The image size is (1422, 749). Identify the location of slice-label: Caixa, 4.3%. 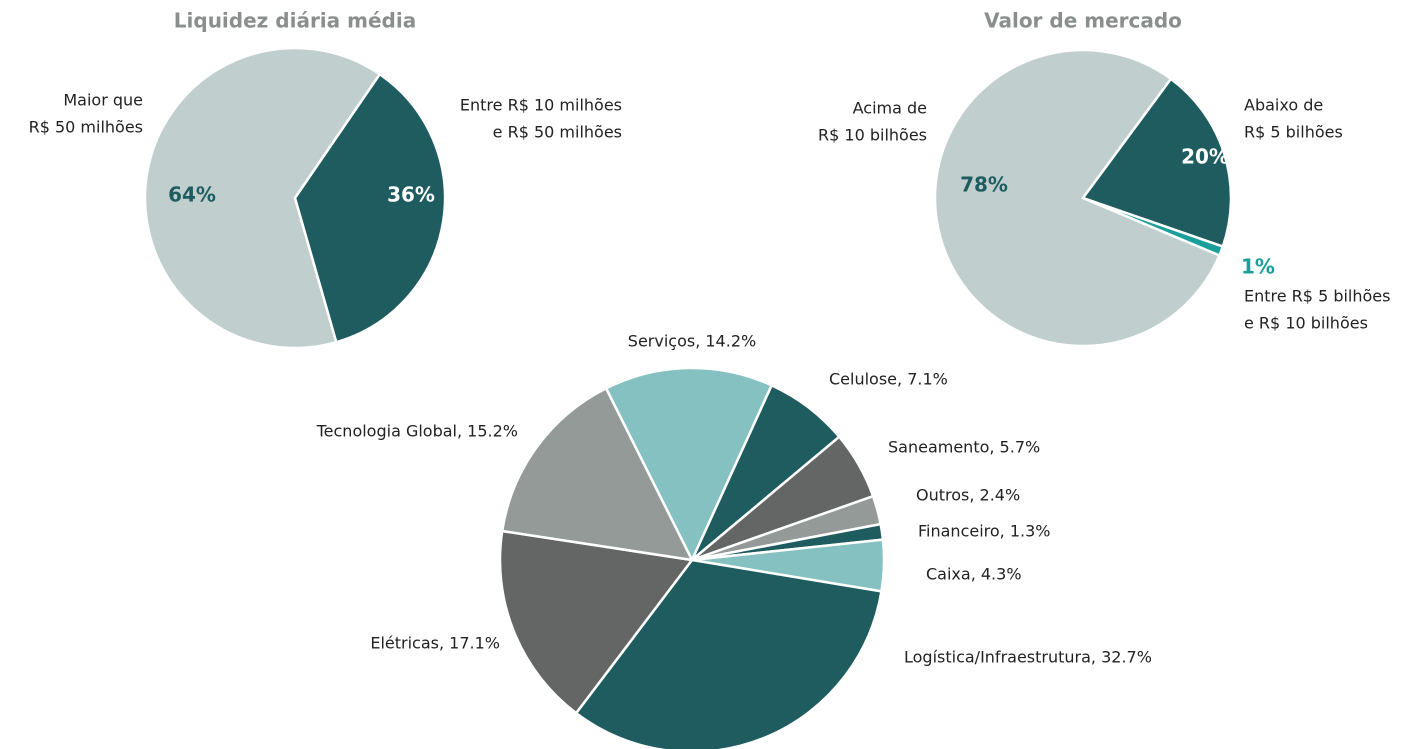
(974, 574).